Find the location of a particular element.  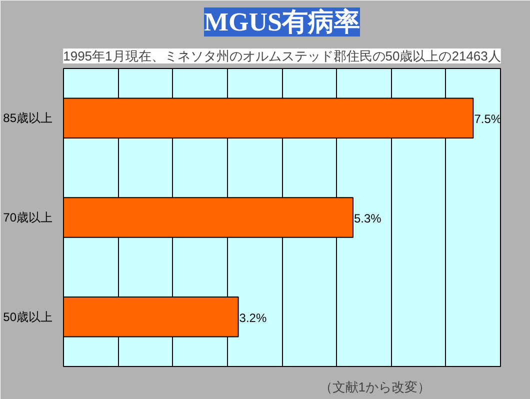

chart-title: MGUS有病率 is located at coordinates (282, 22).